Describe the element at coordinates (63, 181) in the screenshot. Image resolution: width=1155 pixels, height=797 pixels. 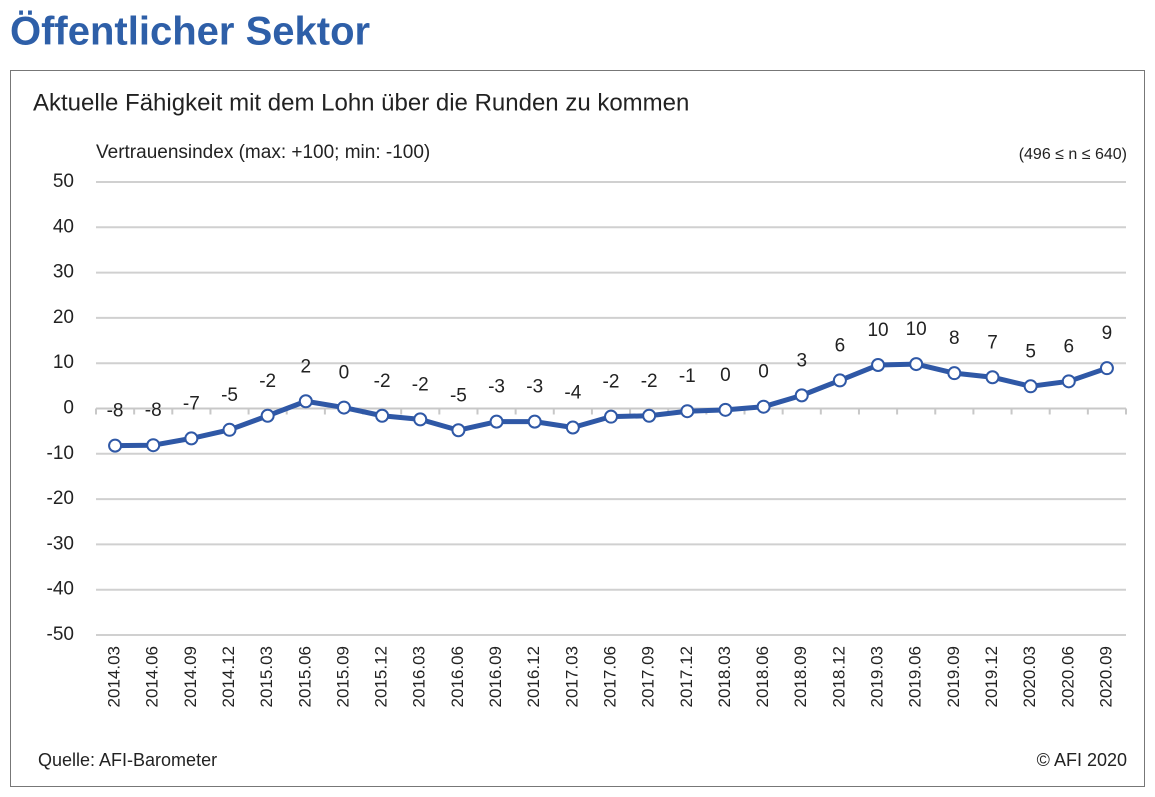
I see `y-tick-label: 50` at that location.